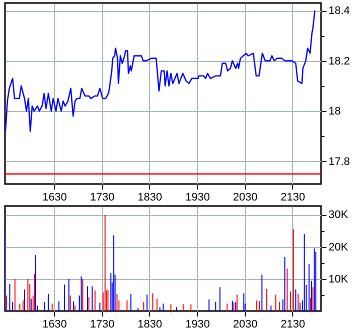  Describe the element at coordinates (339, 162) in the screenshot. I see `y-tick-label: 17.8` at that location.